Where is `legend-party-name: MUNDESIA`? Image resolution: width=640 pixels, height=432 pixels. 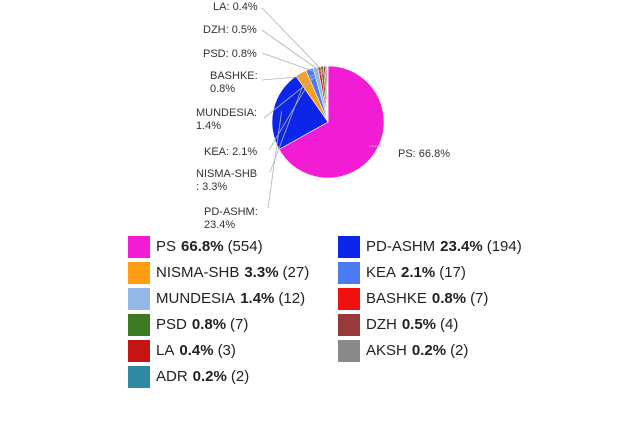
legend-party-name: MUNDESIA is located at coordinates (196, 298).